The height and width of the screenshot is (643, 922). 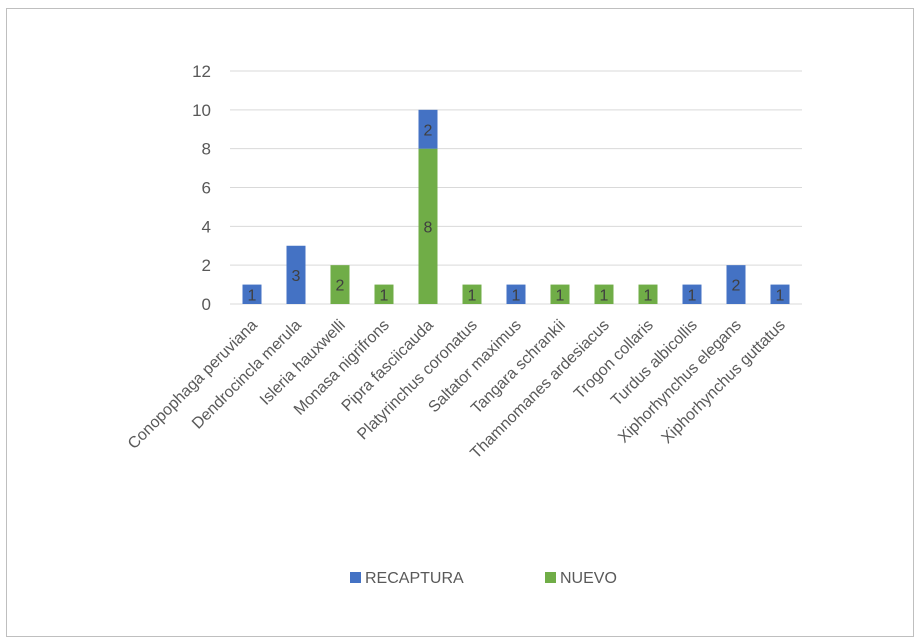 I want to click on legend-label-nuevo: NUEVO, so click(x=588, y=578).